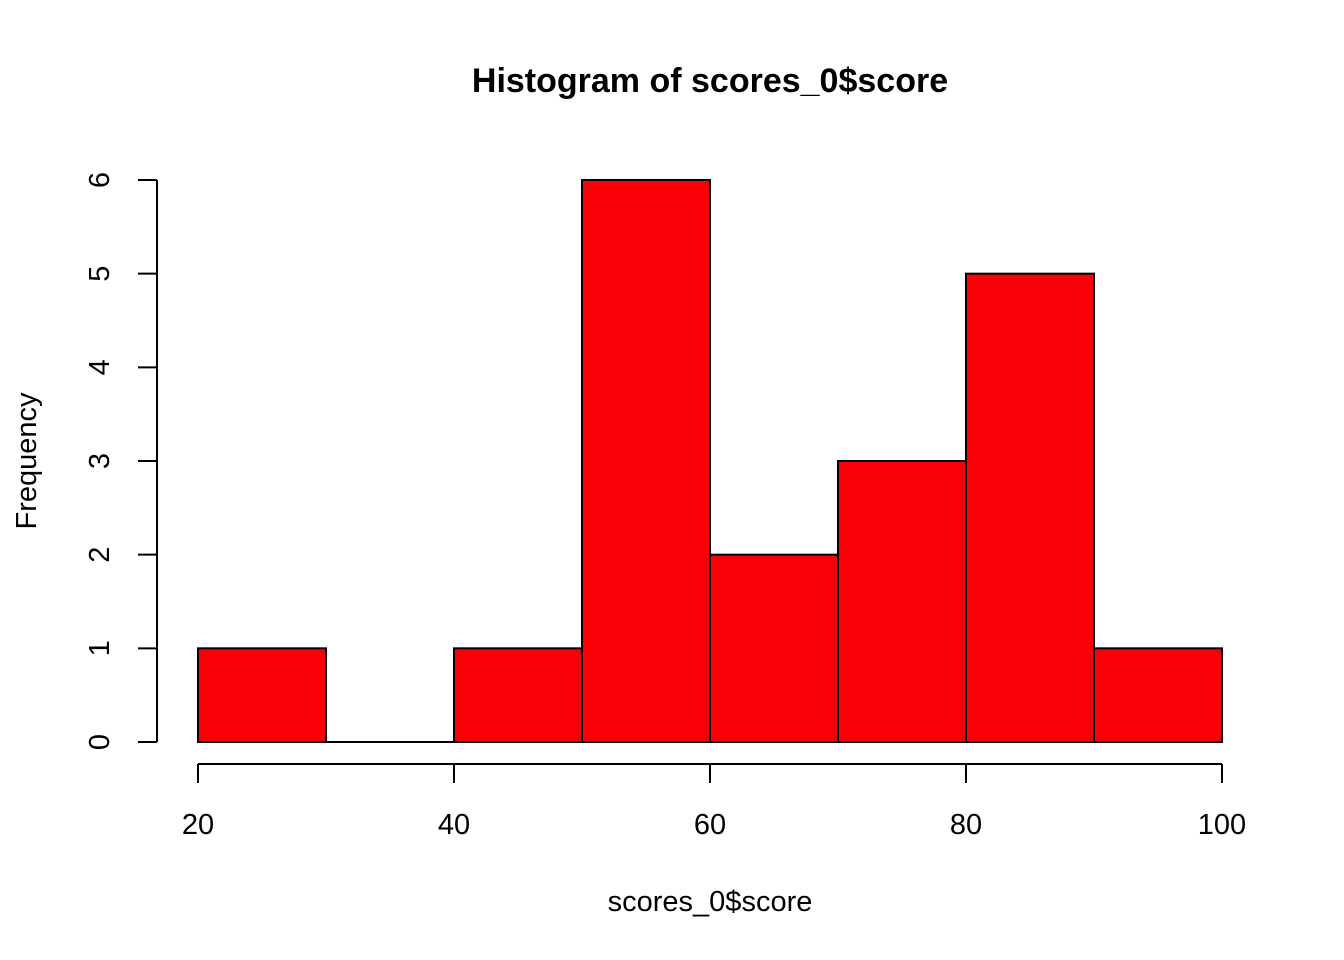 This screenshot has width=1344, height=960. I want to click on x-axis: 20 40 60 80 100, so click(714, 802).